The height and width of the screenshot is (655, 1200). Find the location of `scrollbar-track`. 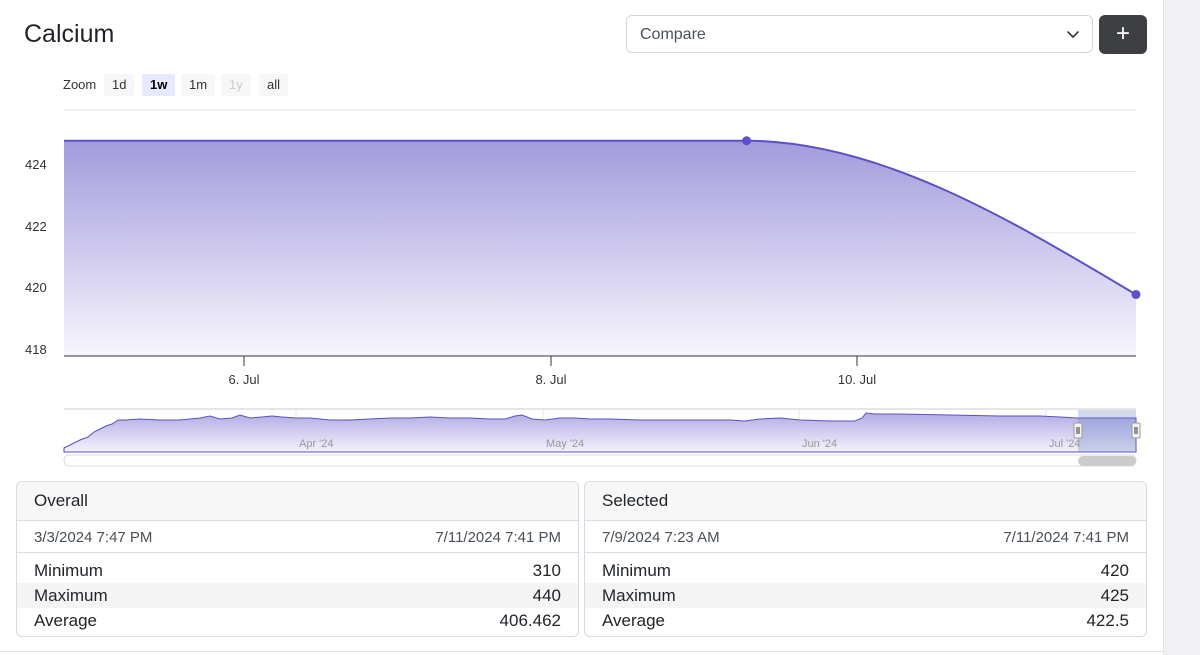

scrollbar-track is located at coordinates (600, 460).